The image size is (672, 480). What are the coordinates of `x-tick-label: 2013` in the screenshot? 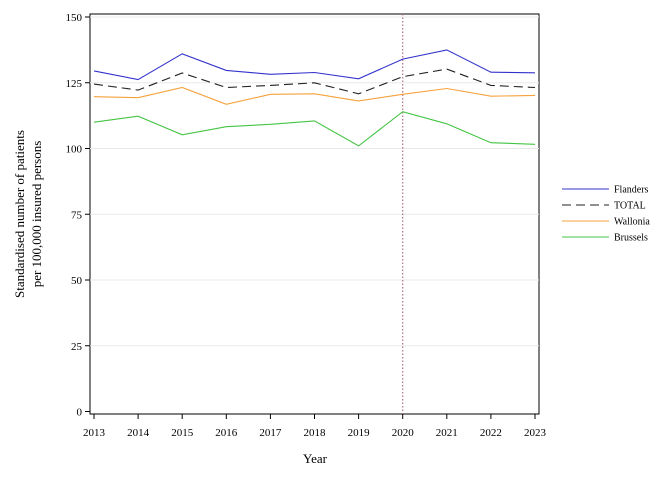 It's located at (94, 433).